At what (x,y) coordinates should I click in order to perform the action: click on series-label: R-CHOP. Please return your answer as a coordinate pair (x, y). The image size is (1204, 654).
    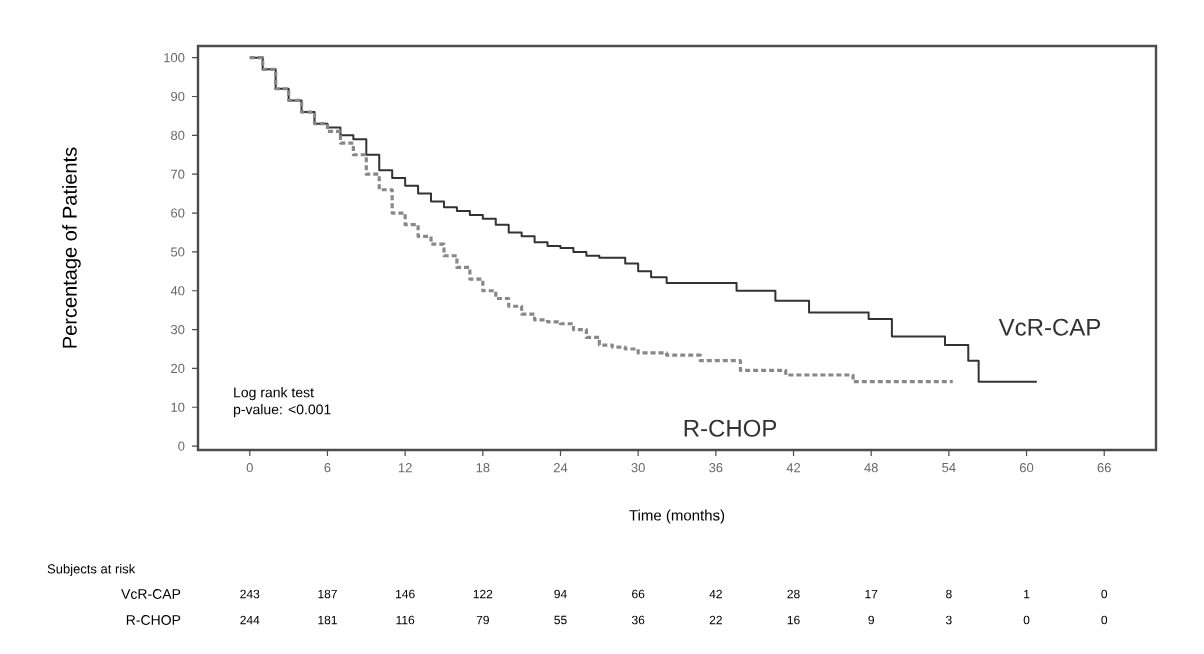
    Looking at the image, I should click on (730, 428).